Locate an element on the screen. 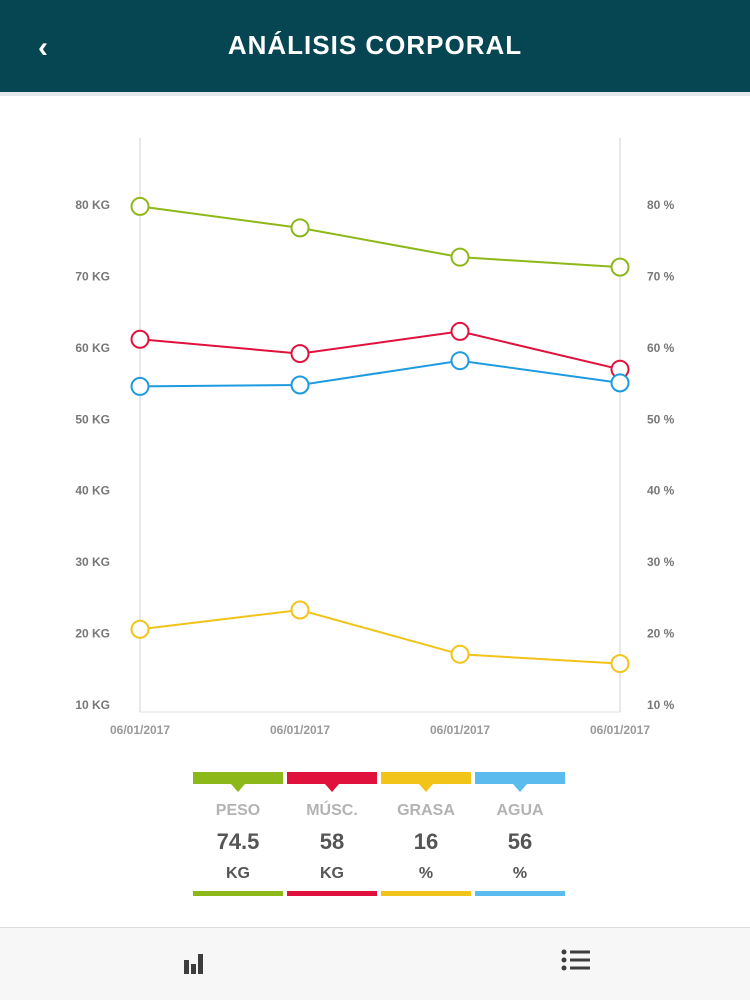 The width and height of the screenshot is (750, 1000). legend-name: MÚSC. is located at coordinates (332, 810).